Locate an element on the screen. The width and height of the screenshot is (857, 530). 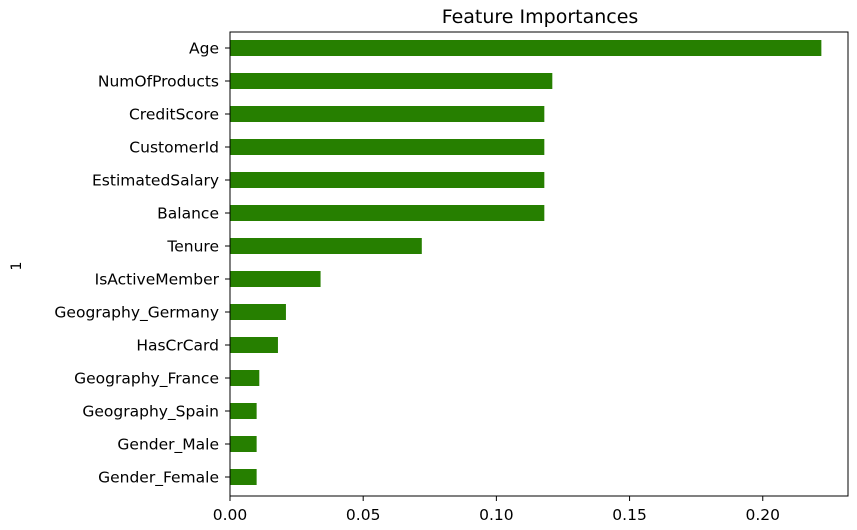
category-label: IsActiveMember is located at coordinates (157, 280).